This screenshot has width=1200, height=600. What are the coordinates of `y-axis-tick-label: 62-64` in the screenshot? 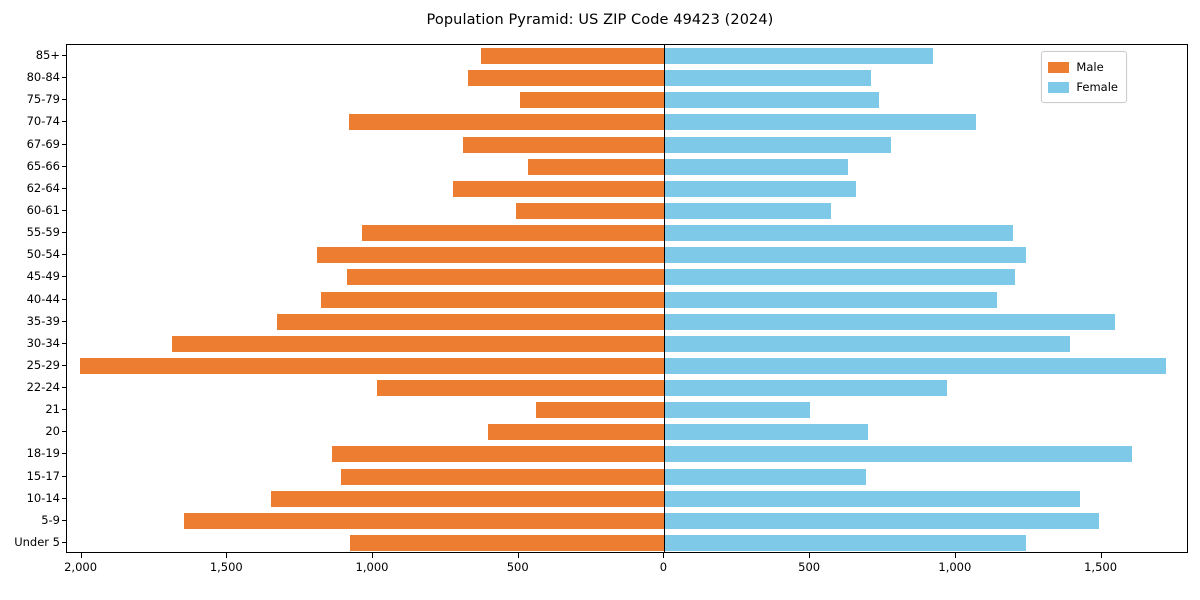 It's located at (43, 187).